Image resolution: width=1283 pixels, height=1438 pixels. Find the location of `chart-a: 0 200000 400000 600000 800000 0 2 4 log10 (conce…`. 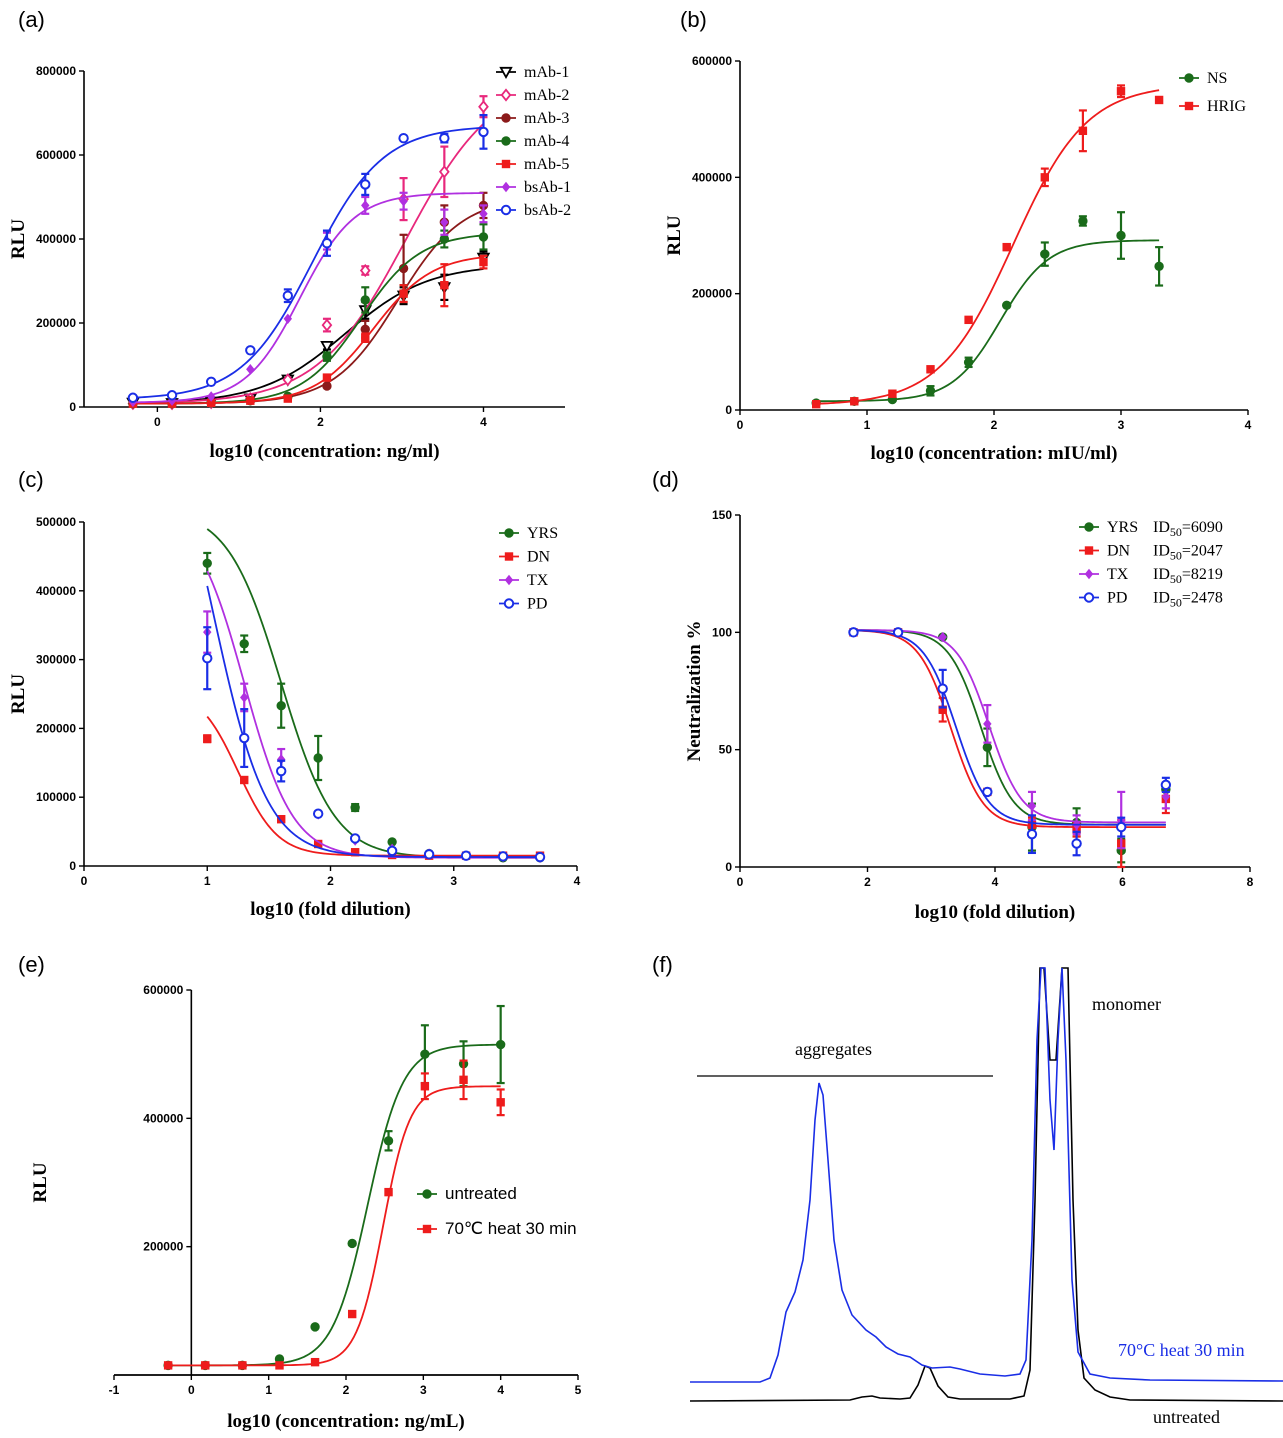

chart-a: 0 200000 400000 600000 800000 0 2 4 log10 (conce… is located at coordinates (289, 263).